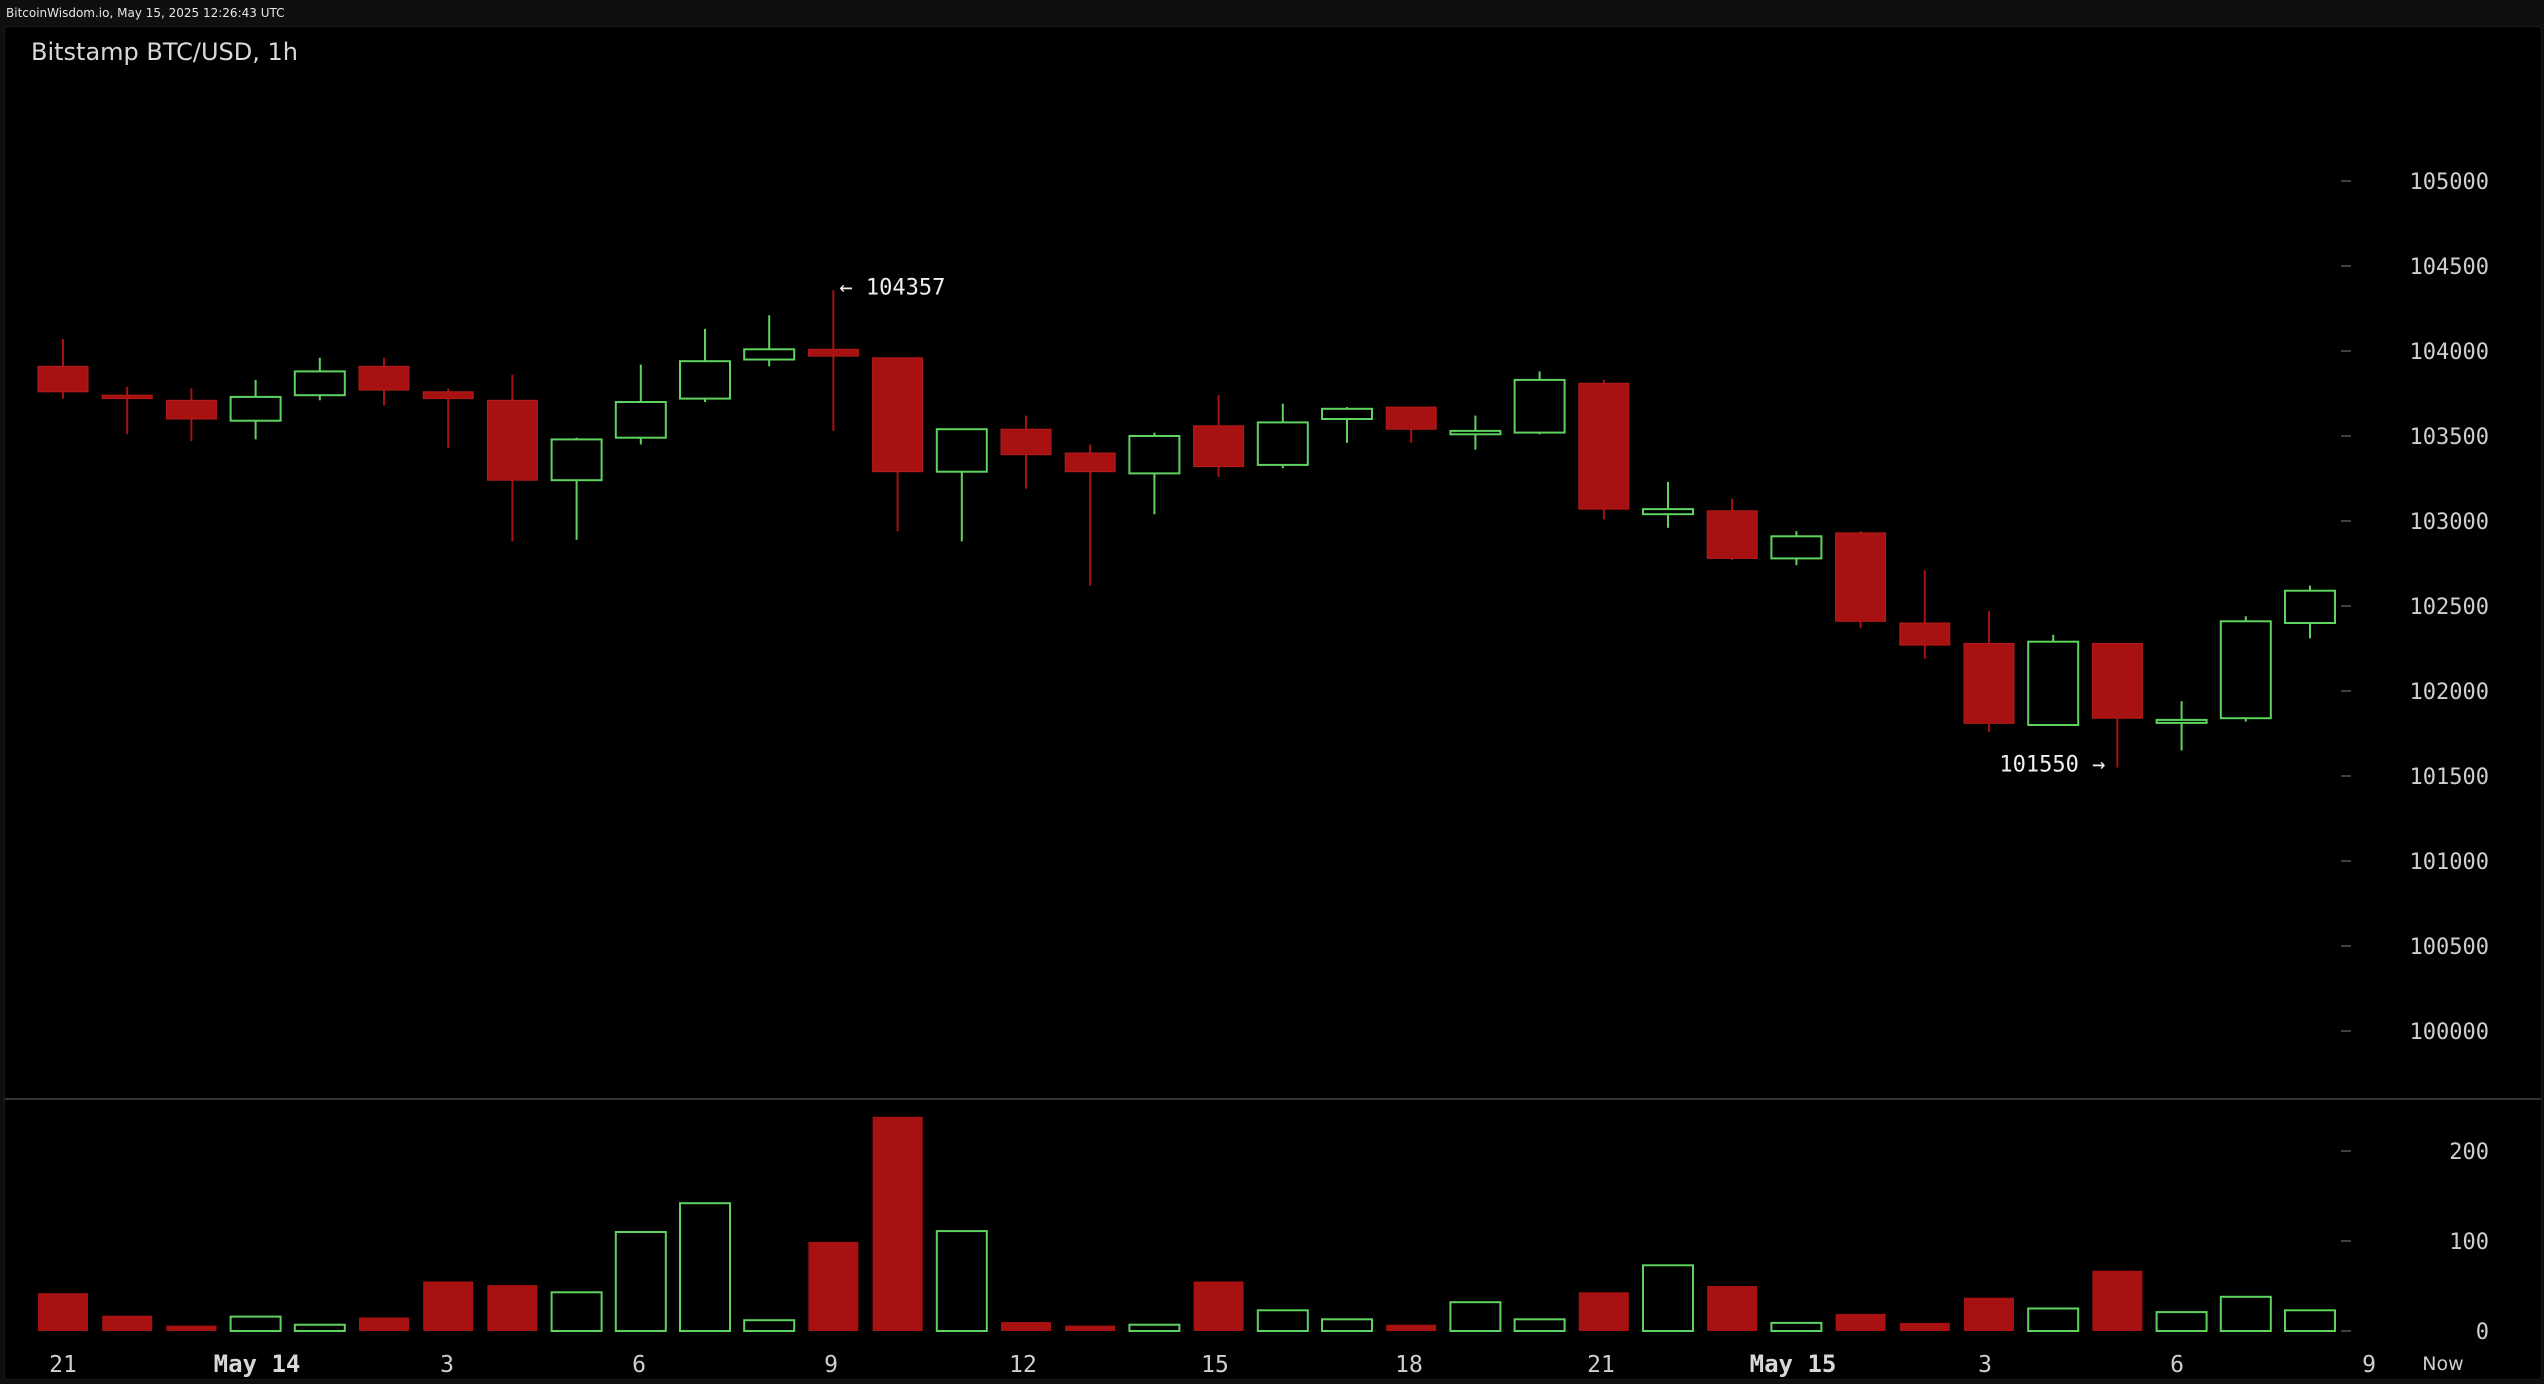 The height and width of the screenshot is (1384, 2544). I want to click on volume-layer, so click(1187, 1224).